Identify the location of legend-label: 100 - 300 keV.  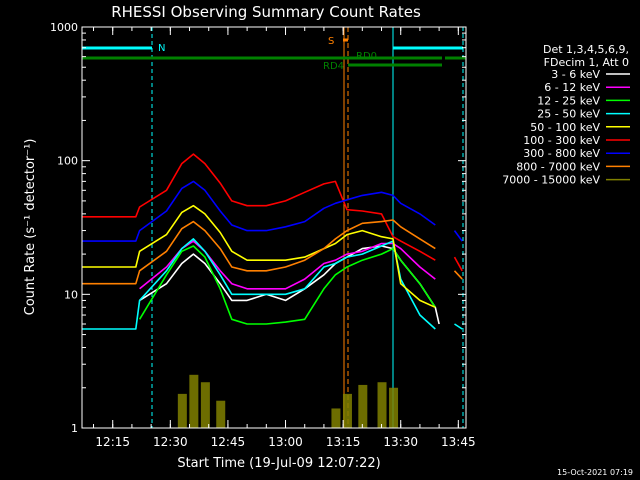
(561, 140).